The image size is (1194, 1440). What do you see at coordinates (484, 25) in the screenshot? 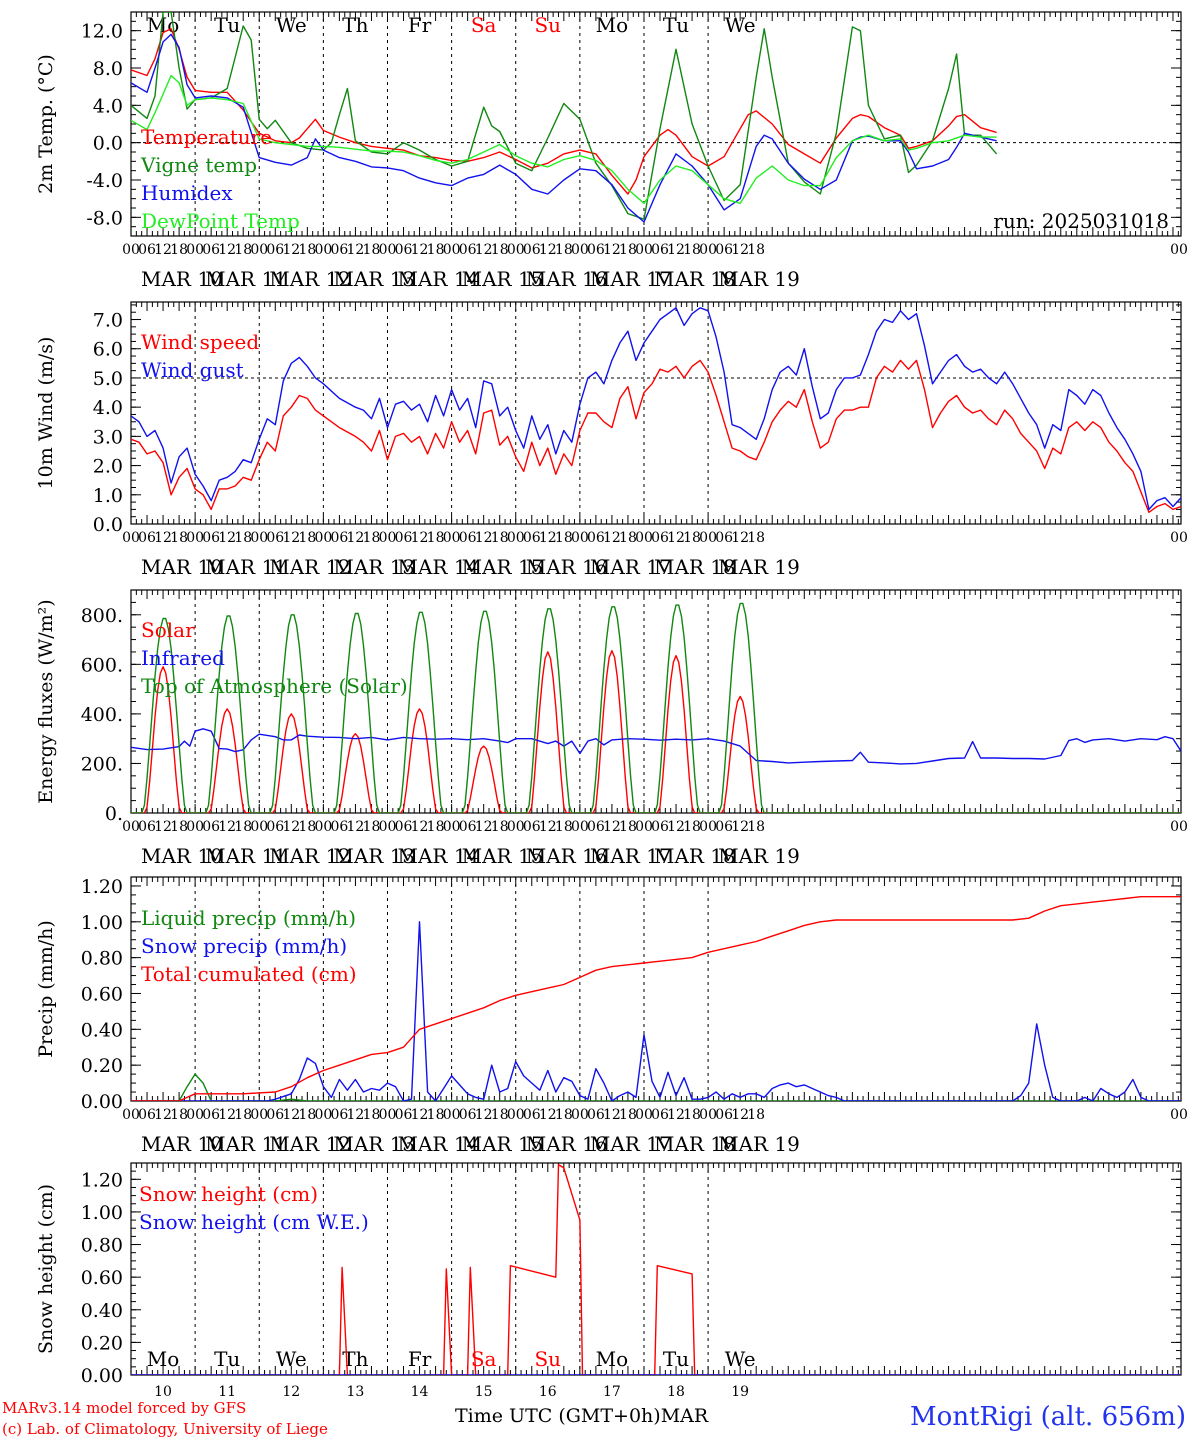
I see `day-name-label: Sa` at bounding box center [484, 25].